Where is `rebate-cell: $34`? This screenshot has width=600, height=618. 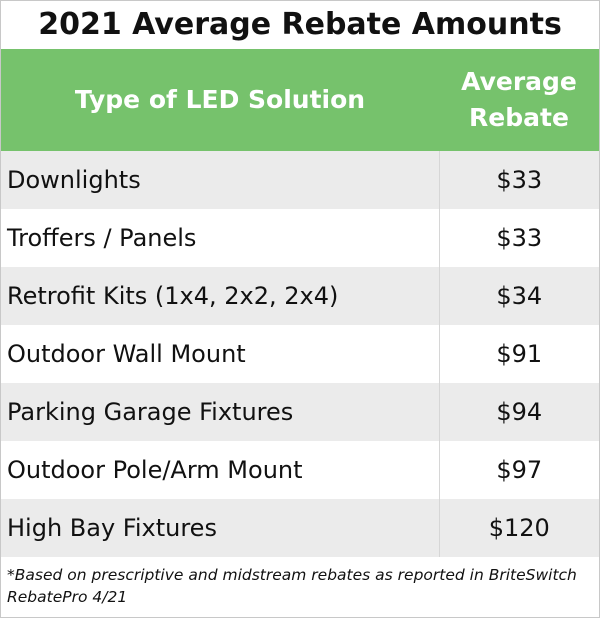
rebate-cell: $34 is located at coordinates (518, 296).